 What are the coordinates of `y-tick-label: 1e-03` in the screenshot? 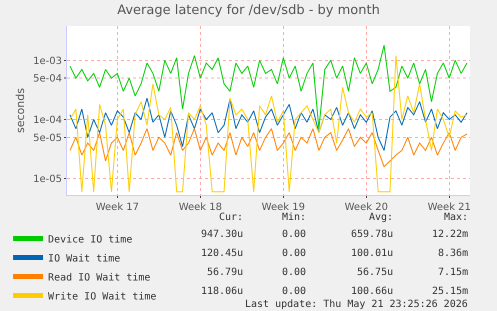 It's located at (47, 61).